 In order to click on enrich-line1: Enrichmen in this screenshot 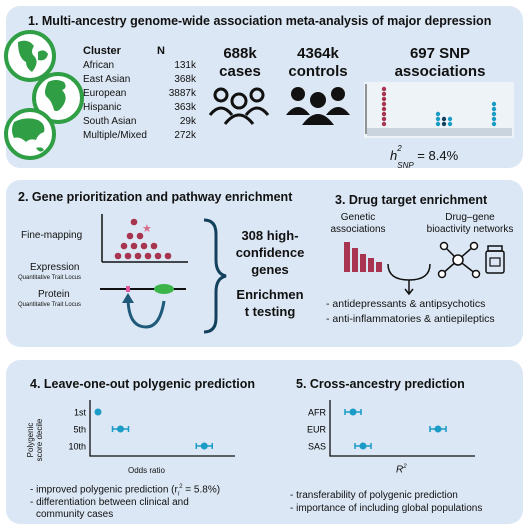, I will do `click(270, 294)`.